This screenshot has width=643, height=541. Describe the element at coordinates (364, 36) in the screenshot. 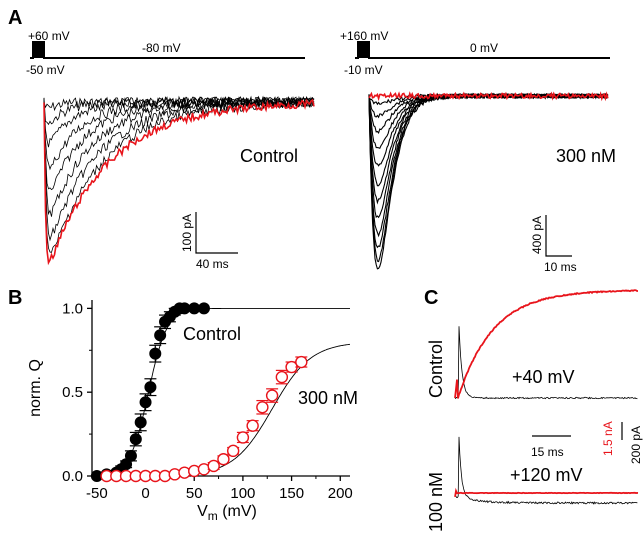

I see `prepulse-label: +160 mV` at that location.